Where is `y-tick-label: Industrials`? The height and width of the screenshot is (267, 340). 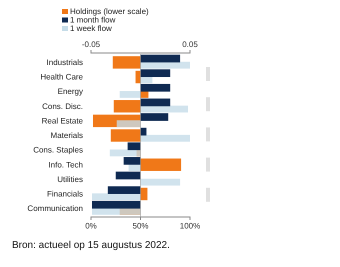 y-tick-label: Industrials is located at coordinates (64, 62).